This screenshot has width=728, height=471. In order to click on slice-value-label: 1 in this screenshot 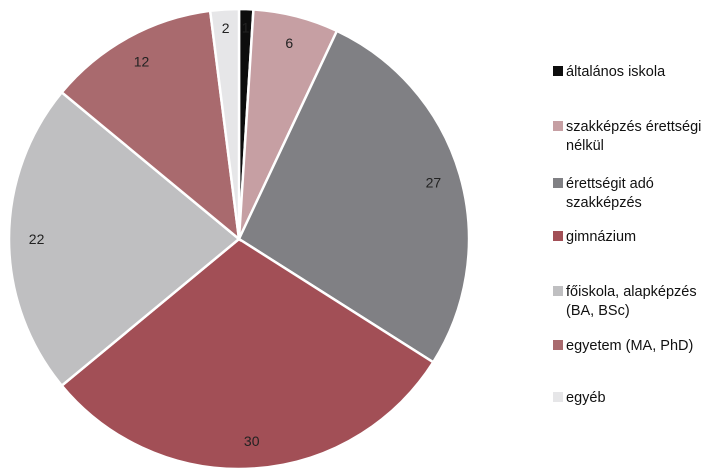, I will do `click(246, 28)`.